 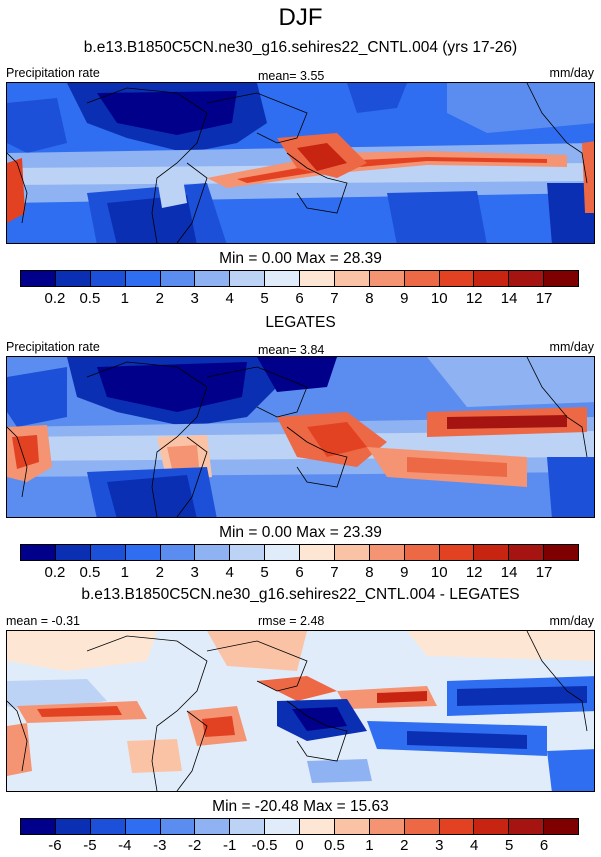 What do you see at coordinates (90, 845) in the screenshot?
I see `panel3-tick-label: -5` at bounding box center [90, 845].